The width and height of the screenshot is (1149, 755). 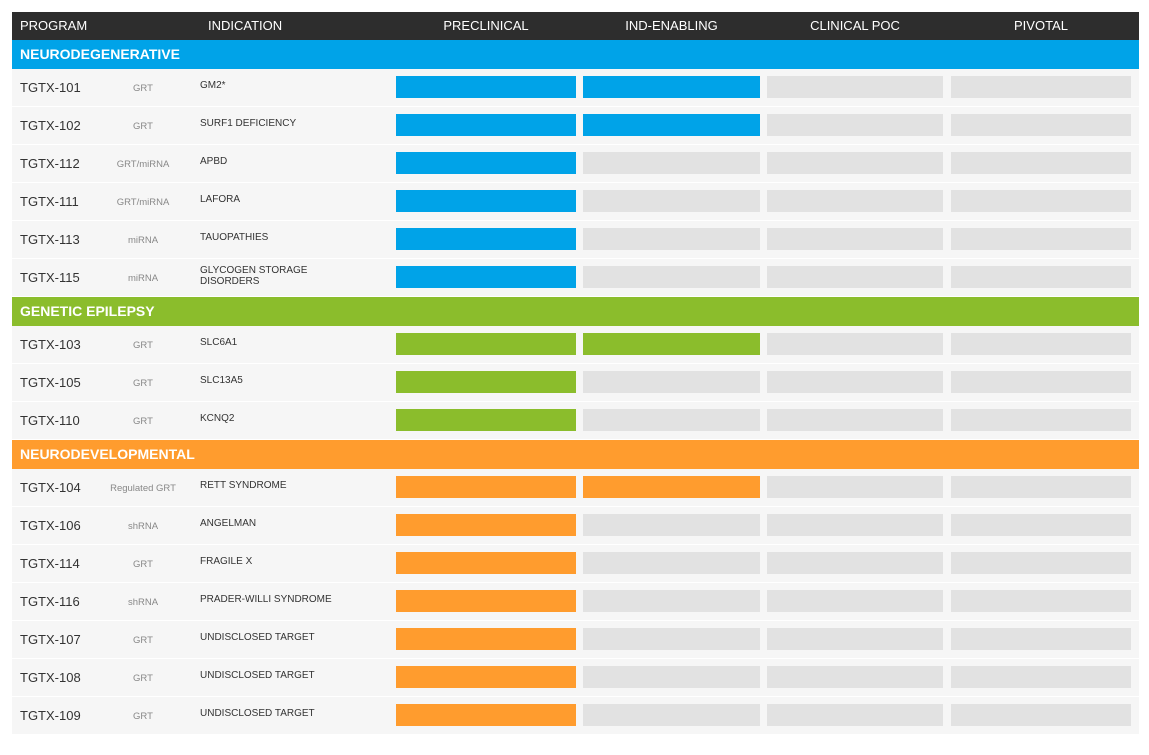 I want to click on table-row: TGTX-111 GRT/miRNA LAFORA, so click(x=575, y=202).